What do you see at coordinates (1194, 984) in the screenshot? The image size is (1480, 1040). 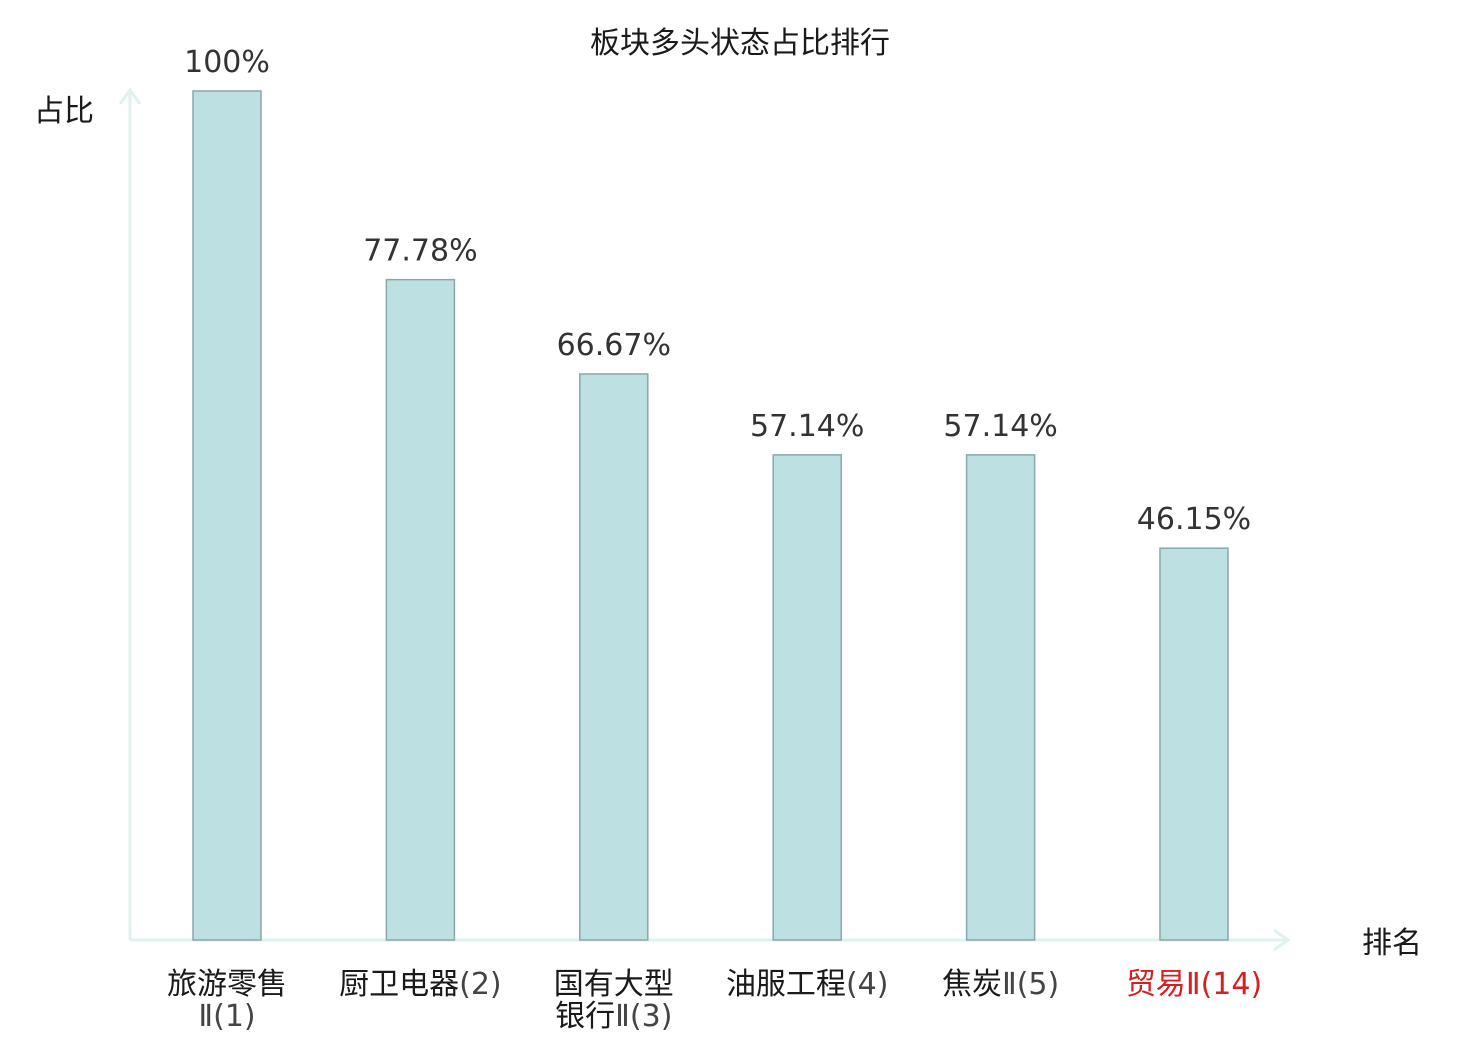 I see `x-tick-label: 贸易Ⅱ(14)` at bounding box center [1194, 984].